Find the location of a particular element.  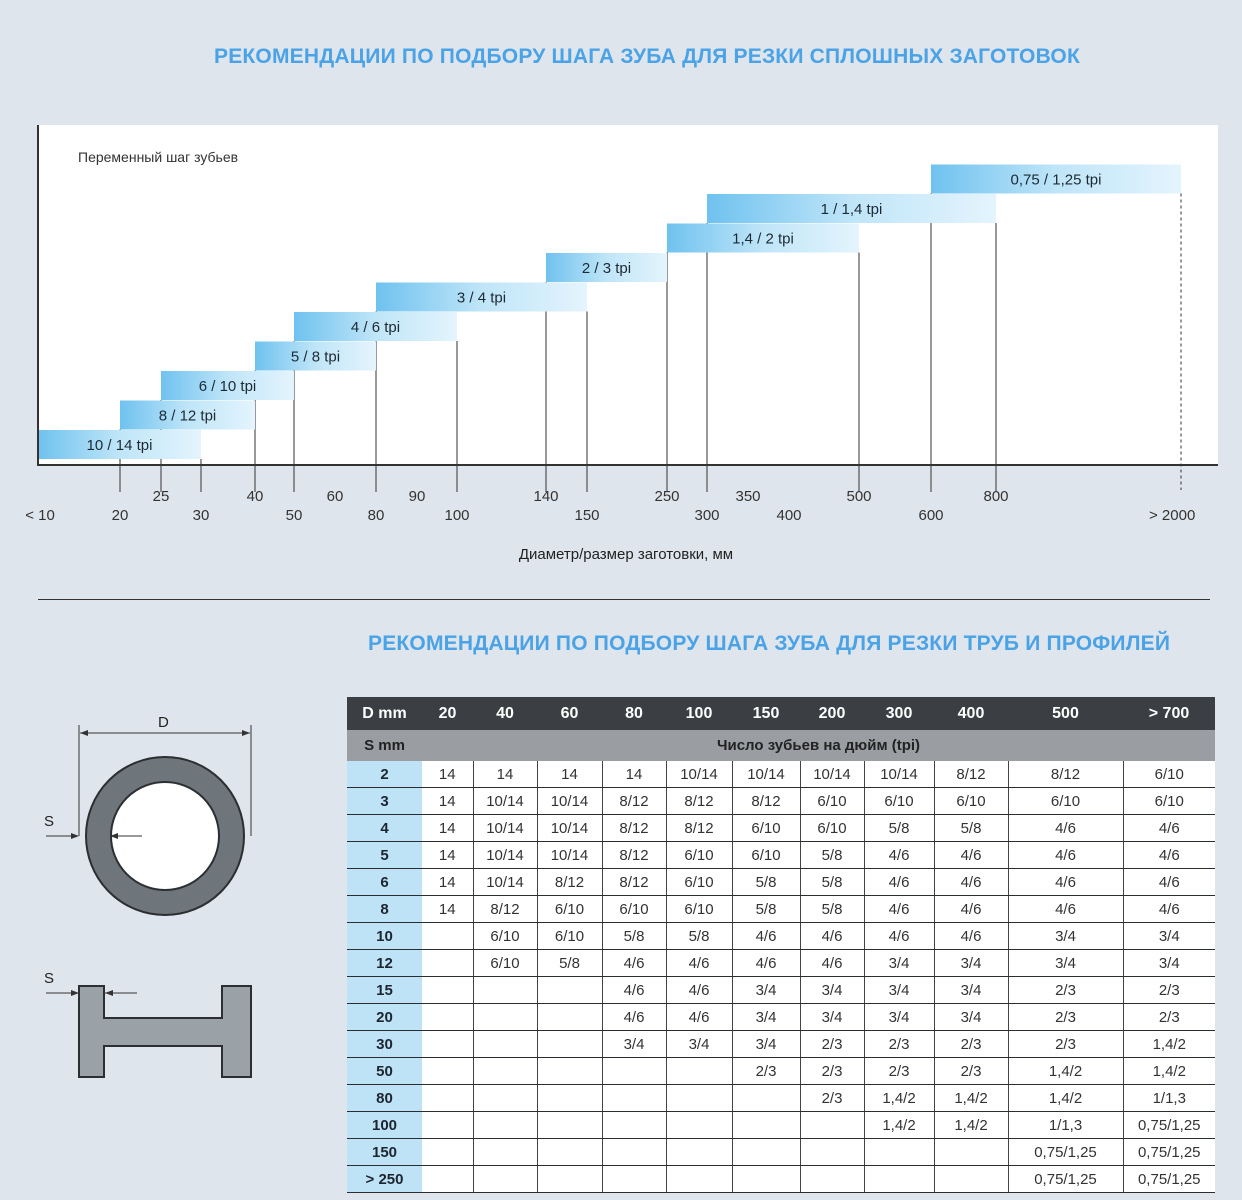

dim-arrow-right-icon is located at coordinates (246, 733).